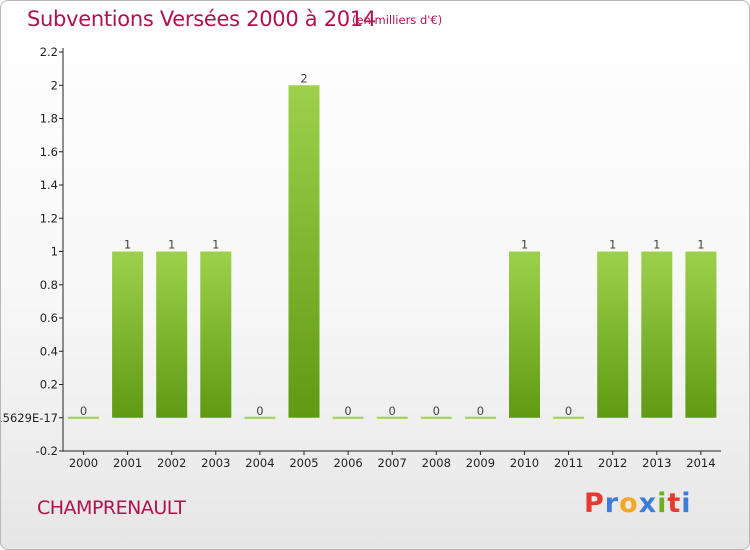  I want to click on x-tick-label: 2010, so click(524, 463).